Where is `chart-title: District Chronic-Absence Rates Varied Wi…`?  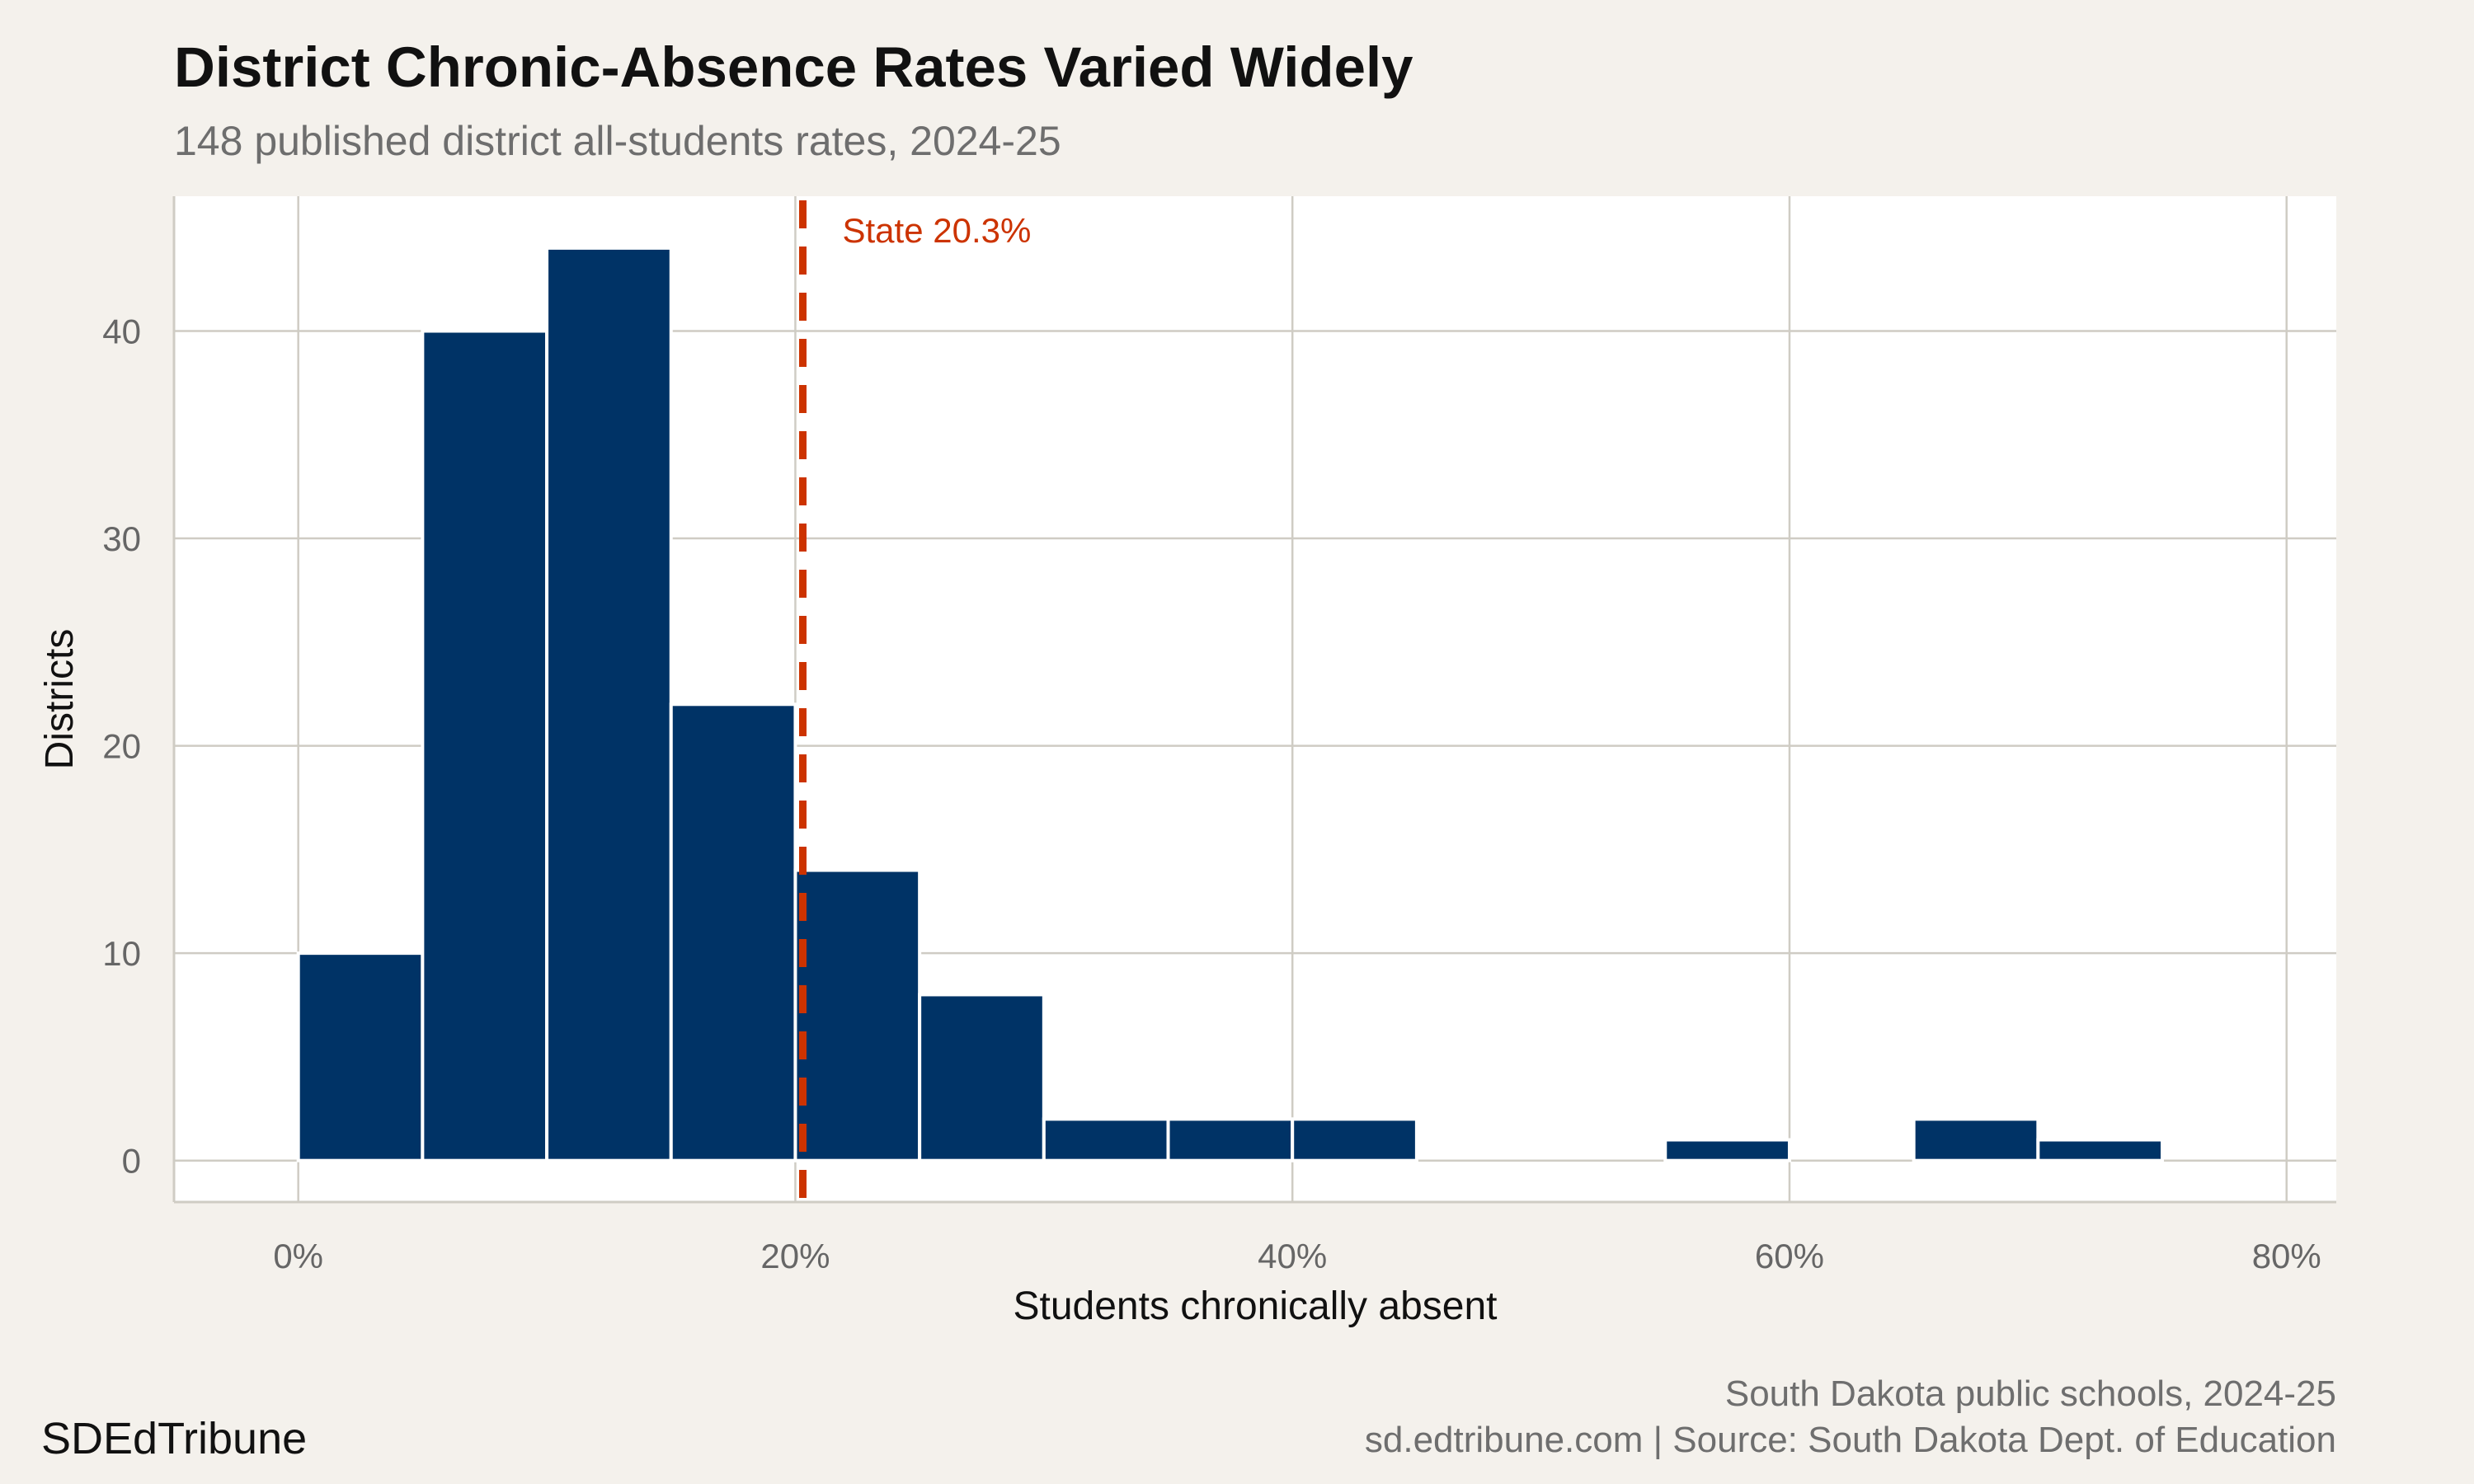 chart-title: District Chronic-Absence Rates Varied Wi… is located at coordinates (793, 67).